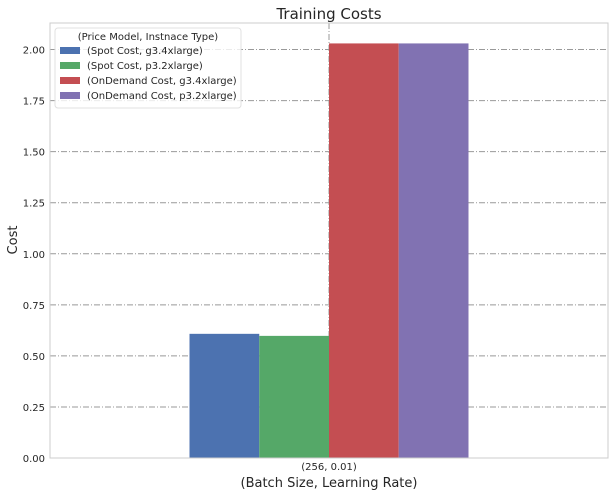  Describe the element at coordinates (148, 37) in the screenshot. I see `legend-title: (Price Model, Instnace Type)` at that location.